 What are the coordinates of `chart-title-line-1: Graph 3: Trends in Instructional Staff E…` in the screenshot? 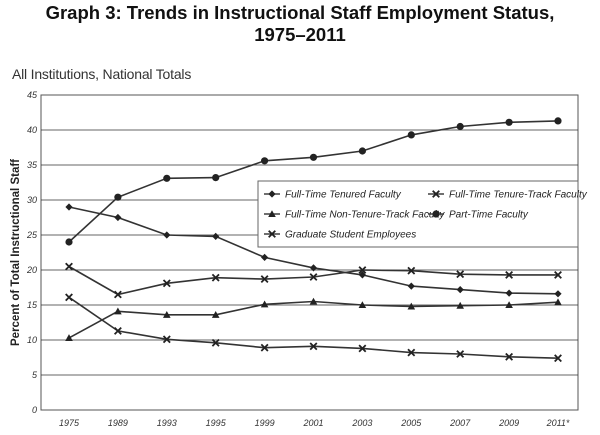 It's located at (300, 12).